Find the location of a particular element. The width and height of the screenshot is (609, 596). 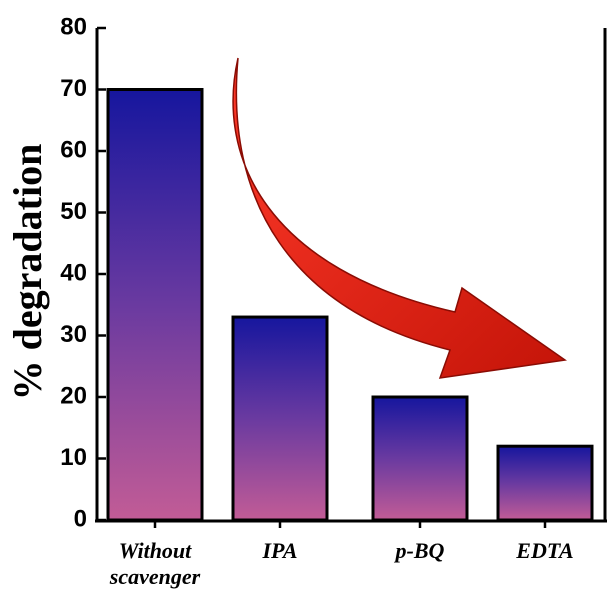

x-tick-label: p-BQ is located at coordinates (420, 550).